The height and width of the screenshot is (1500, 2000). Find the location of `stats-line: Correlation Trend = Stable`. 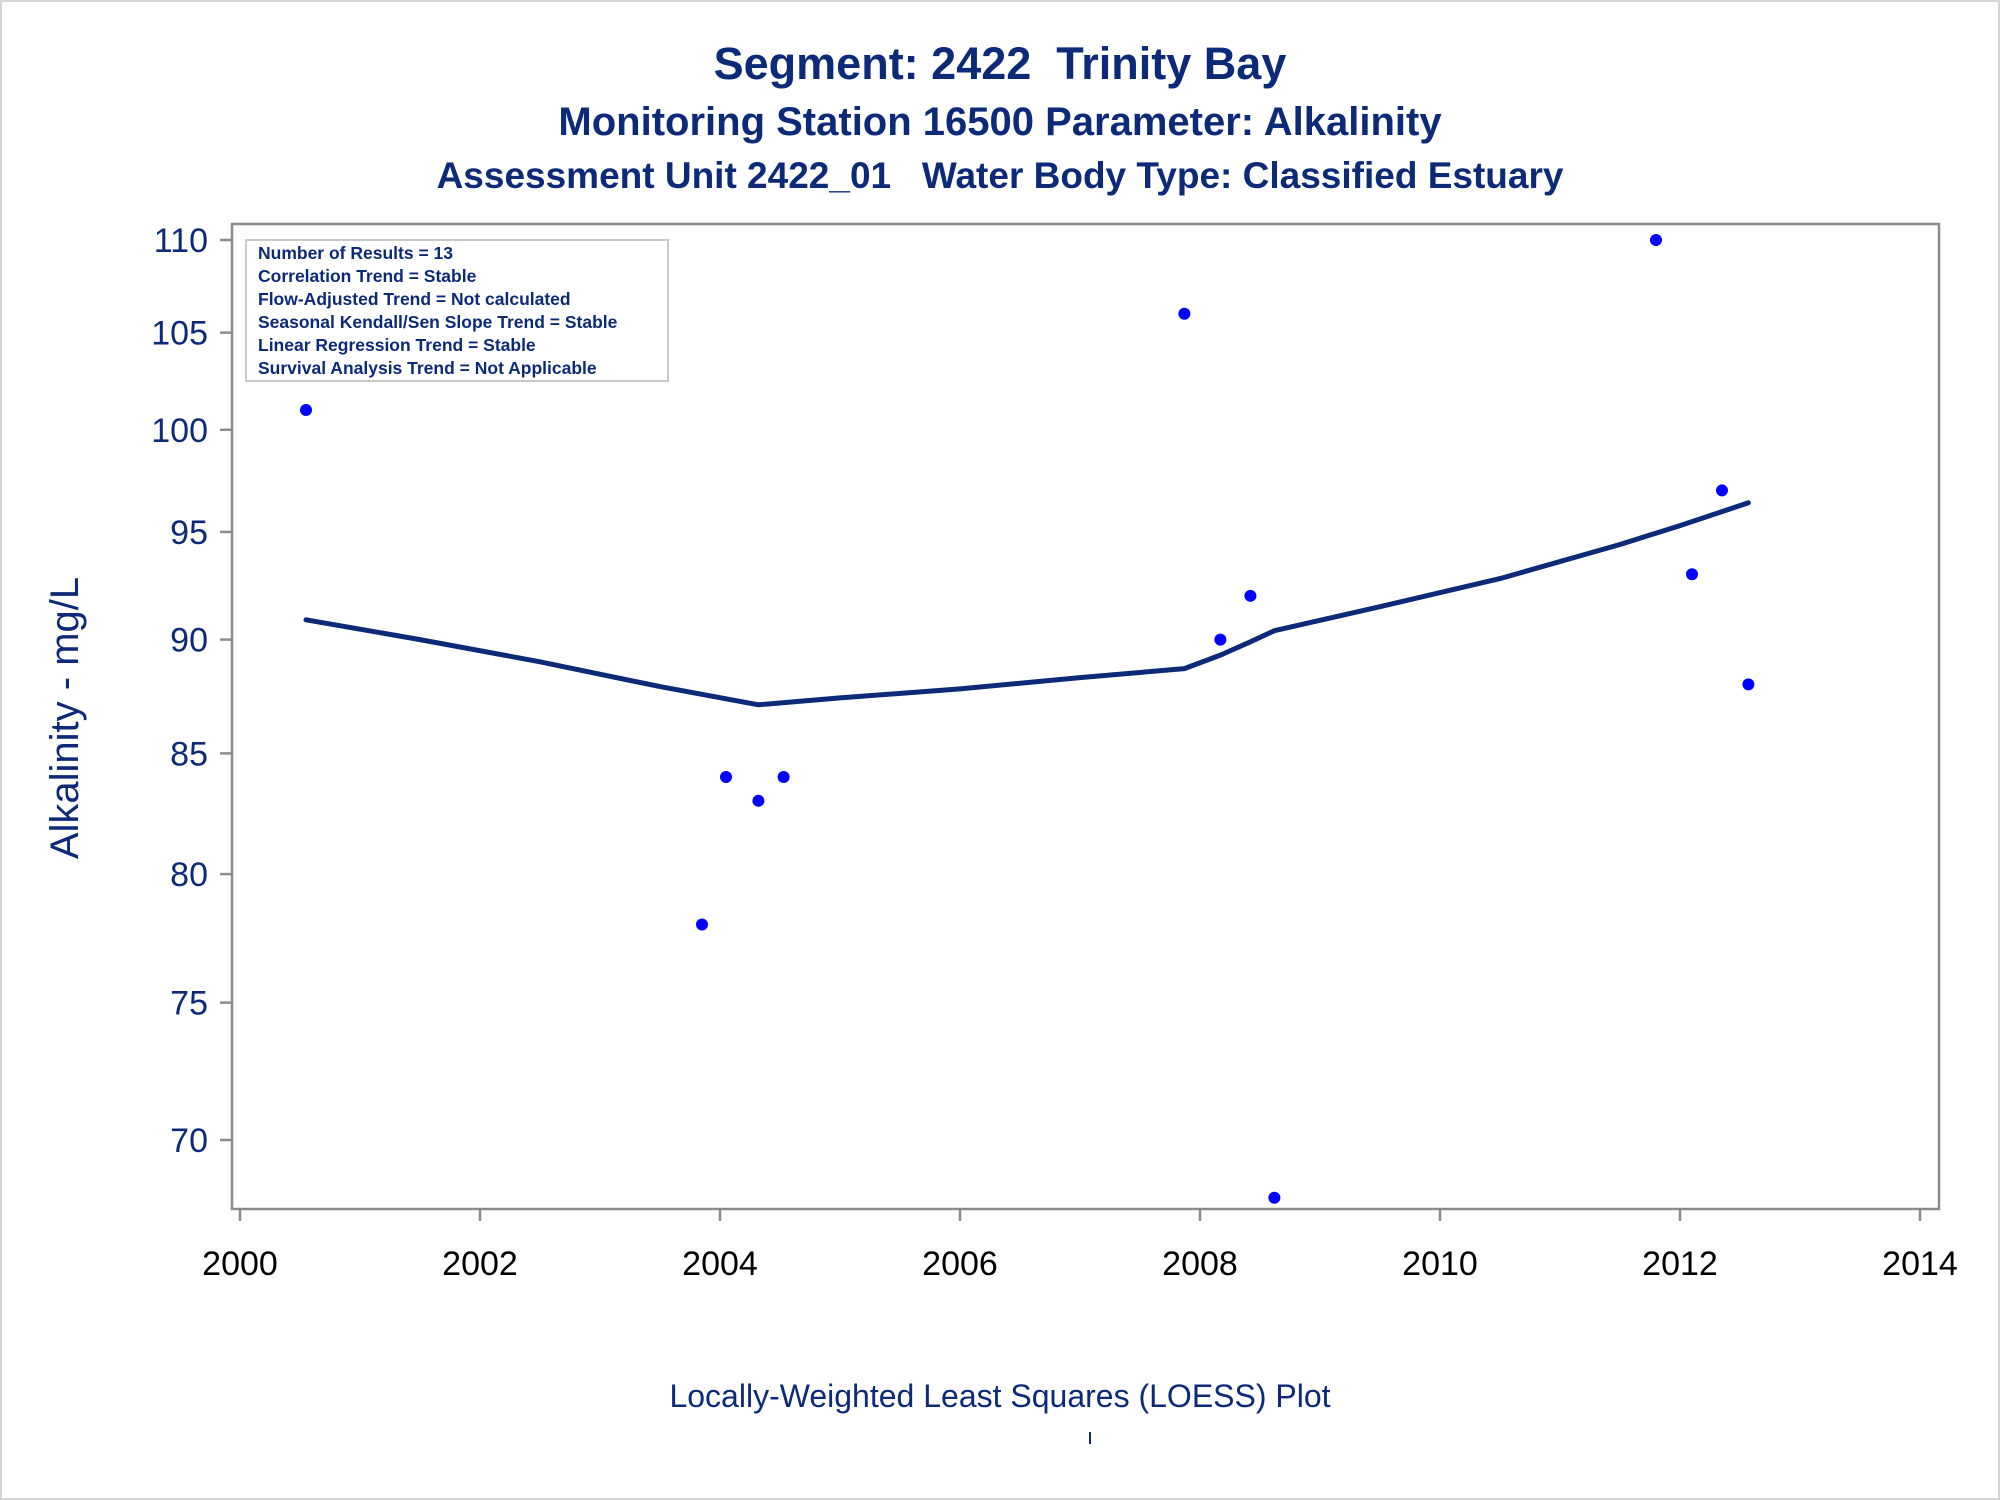

stats-line: Correlation Trend = Stable is located at coordinates (367, 276).